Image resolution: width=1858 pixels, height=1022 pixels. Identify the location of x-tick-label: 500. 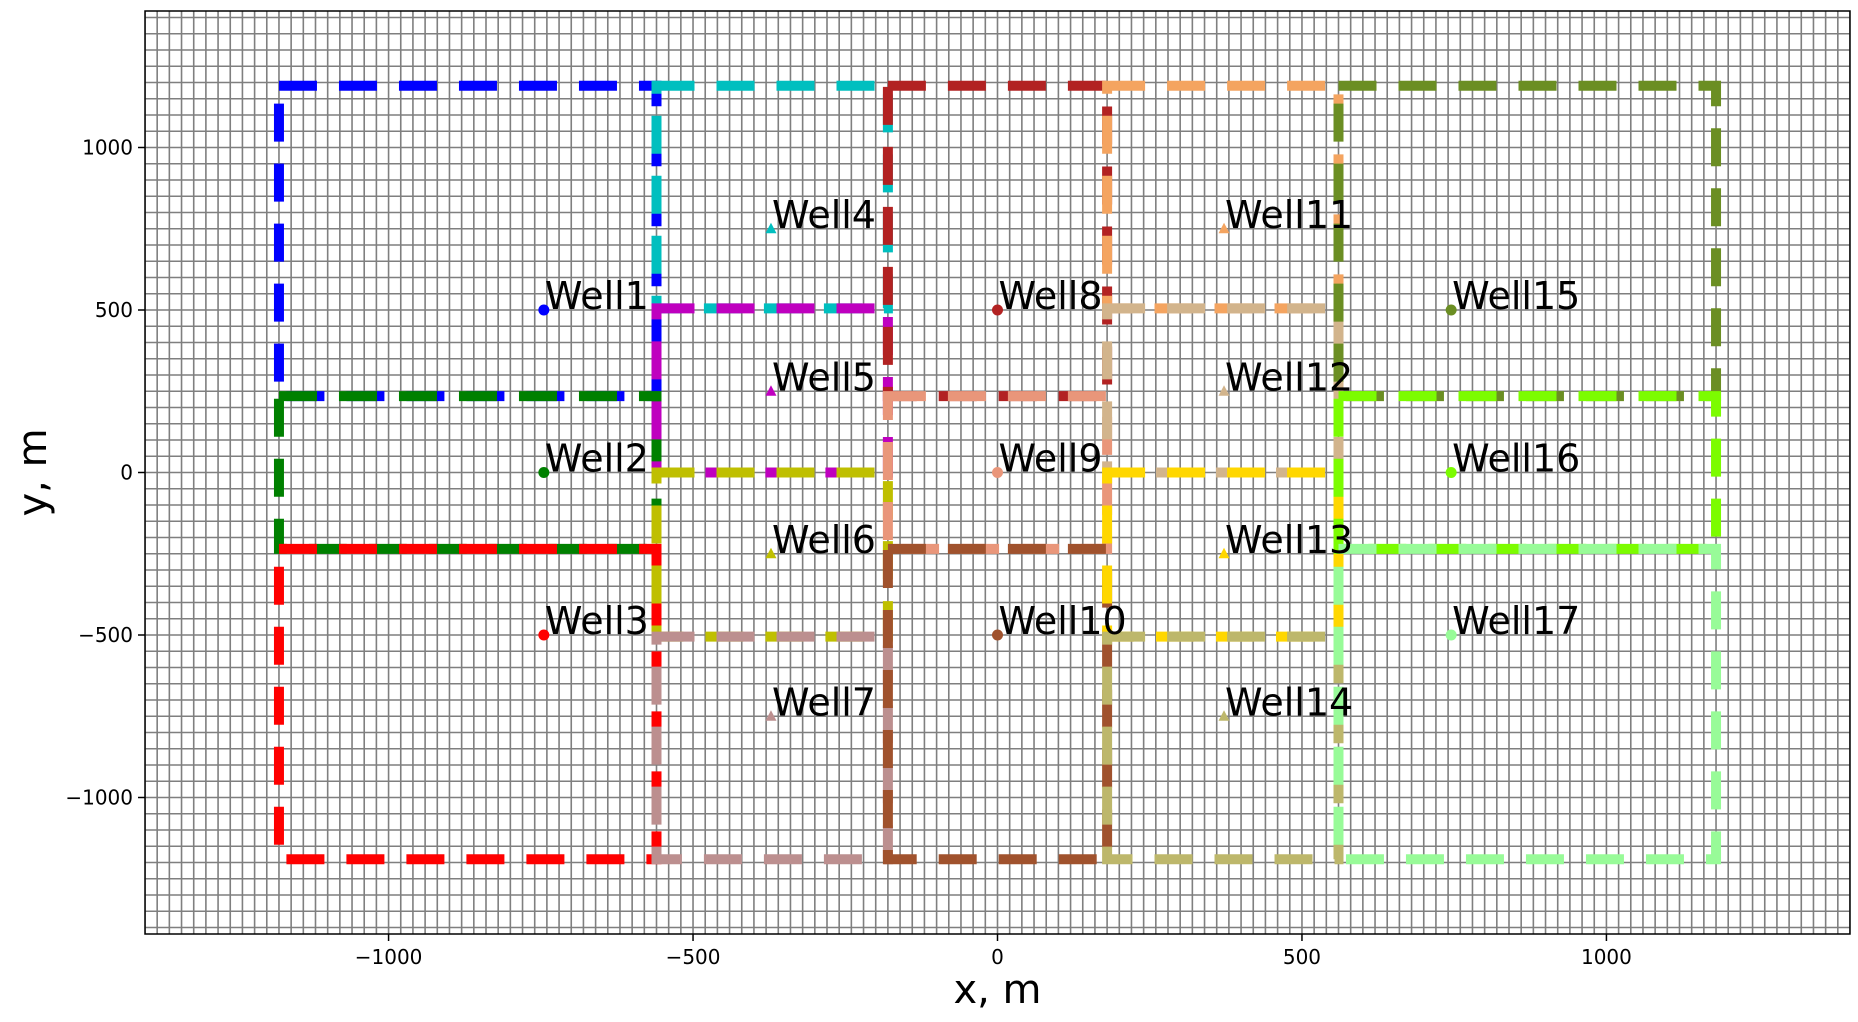
(1302, 957).